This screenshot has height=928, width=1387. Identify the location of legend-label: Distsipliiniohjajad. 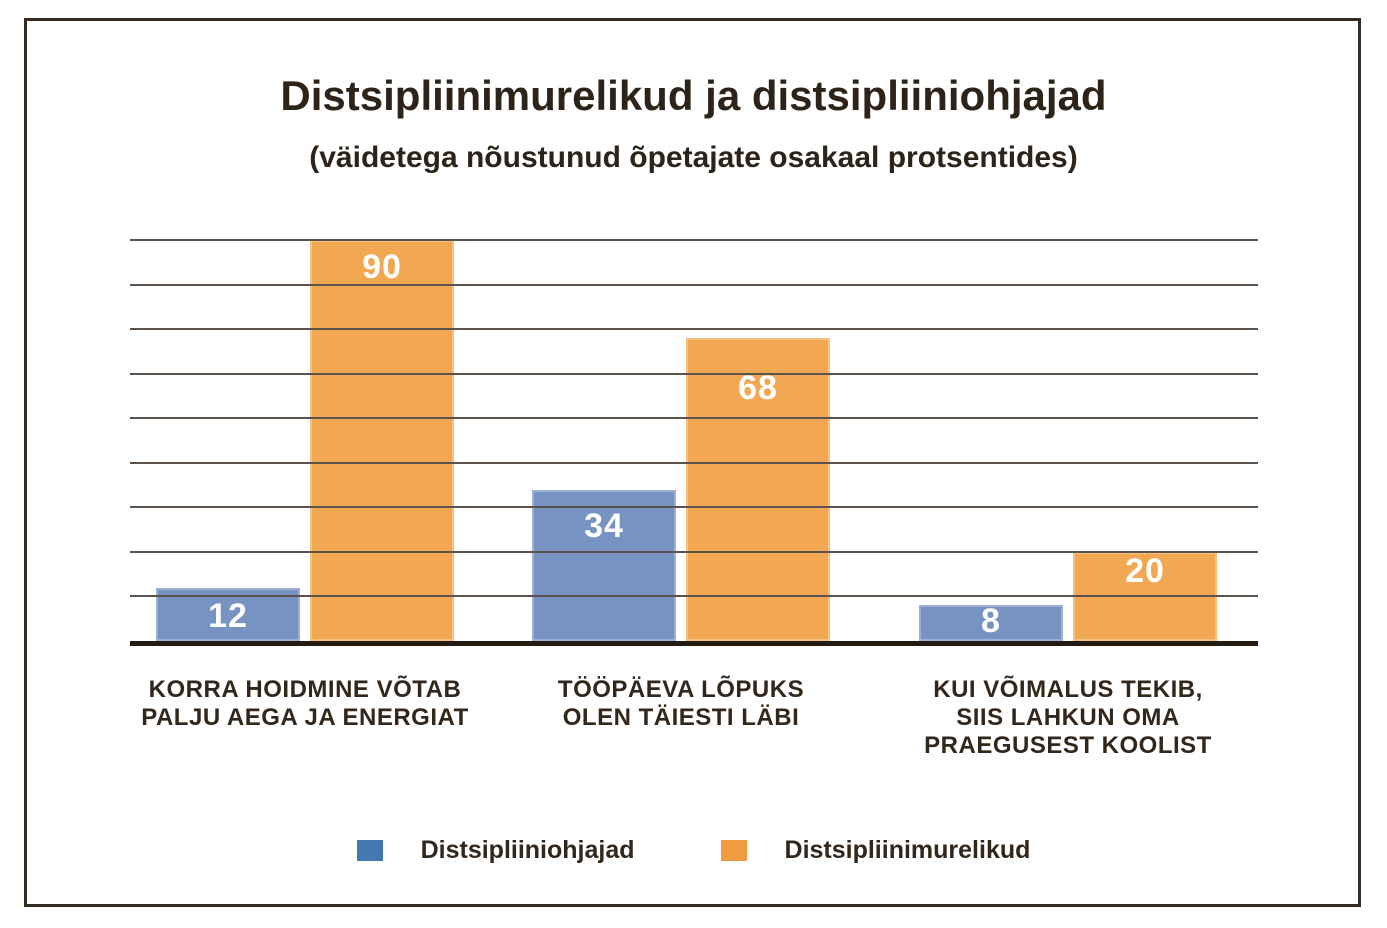
(527, 849).